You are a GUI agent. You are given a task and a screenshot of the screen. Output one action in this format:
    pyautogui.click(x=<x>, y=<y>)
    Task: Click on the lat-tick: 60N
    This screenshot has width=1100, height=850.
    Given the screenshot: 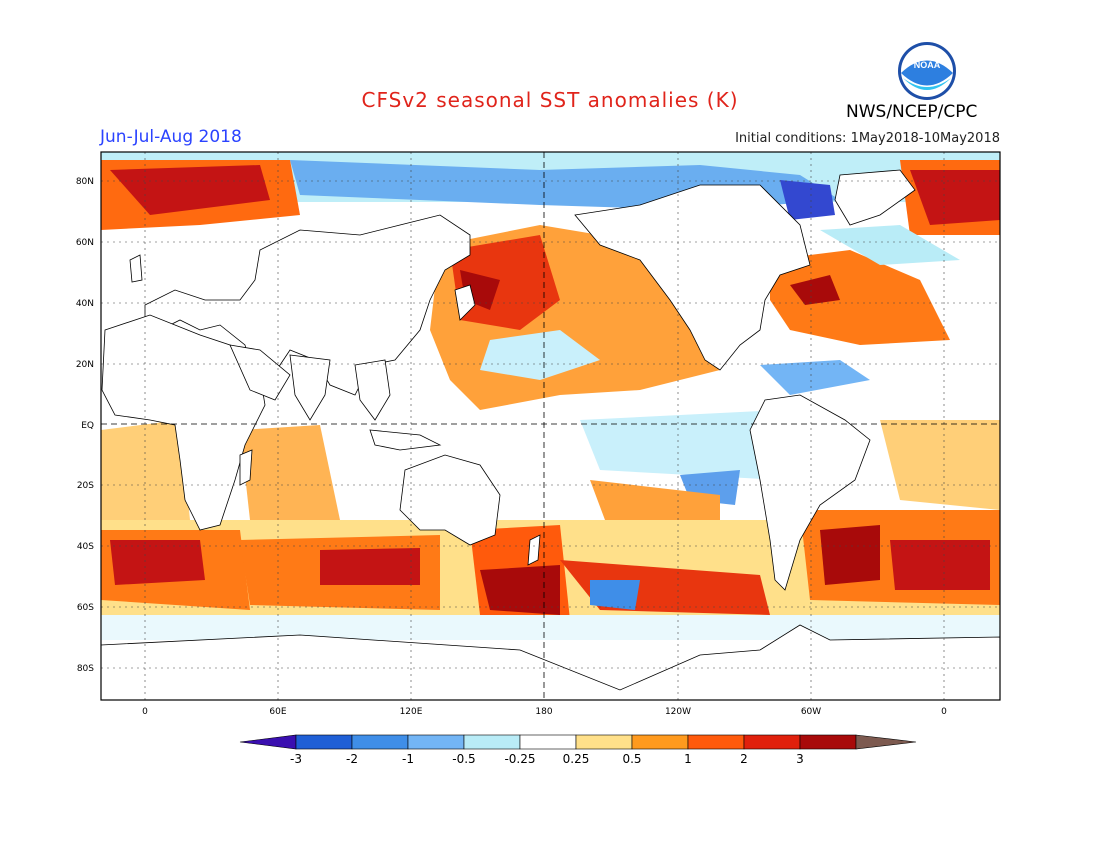 What is the action you would take?
    pyautogui.click(x=85, y=243)
    